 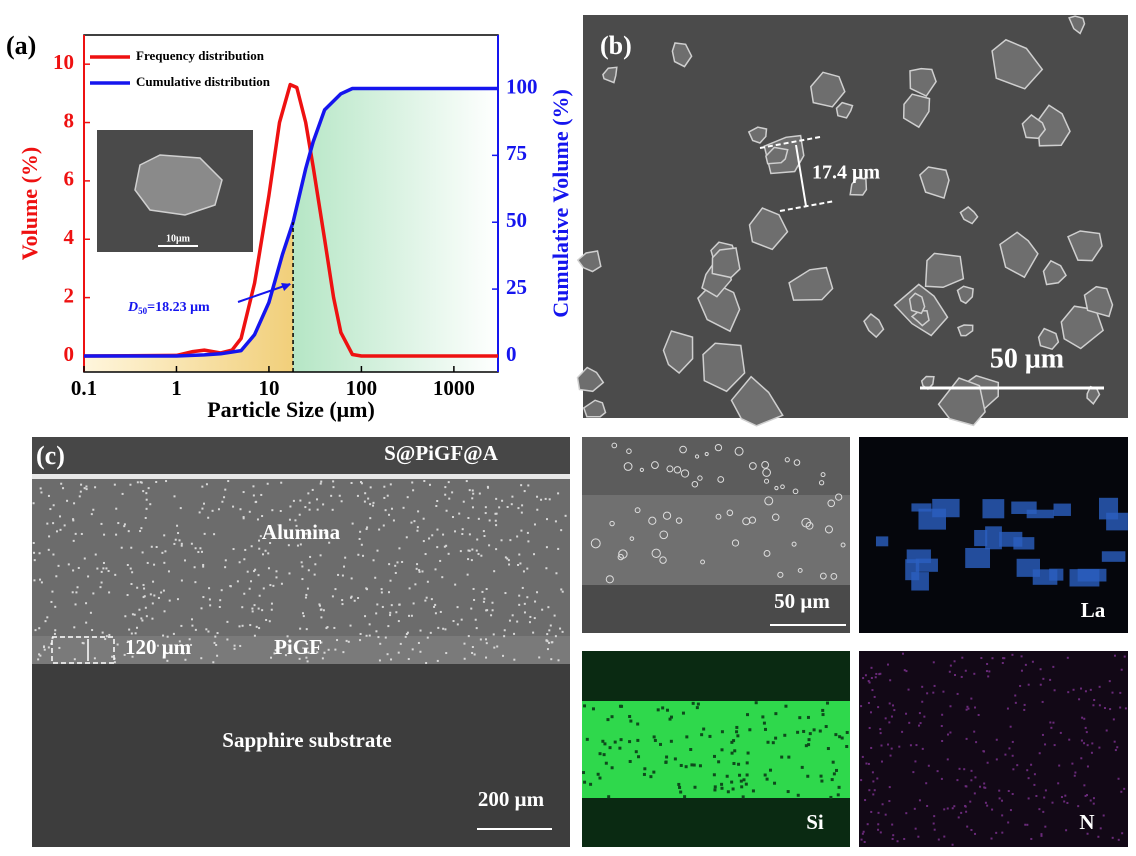 I want to click on layer-label: PiGF, so click(x=298, y=647).